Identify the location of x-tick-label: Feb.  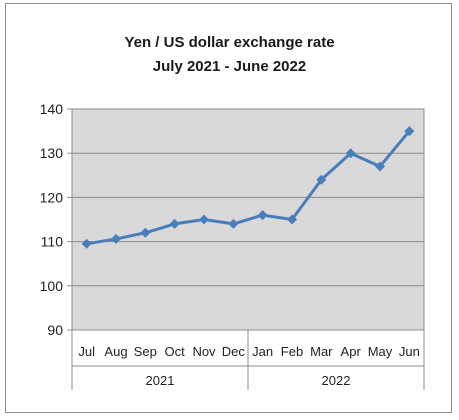
(292, 351).